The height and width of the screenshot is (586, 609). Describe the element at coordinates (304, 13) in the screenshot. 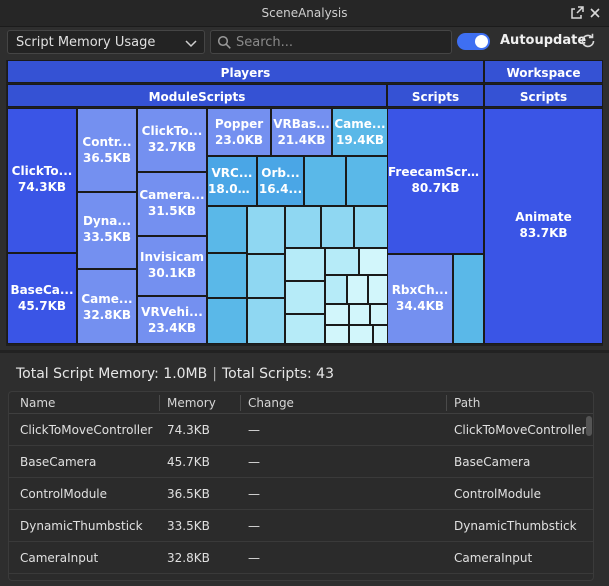

I see `window-title: SceneAnalysis` at that location.